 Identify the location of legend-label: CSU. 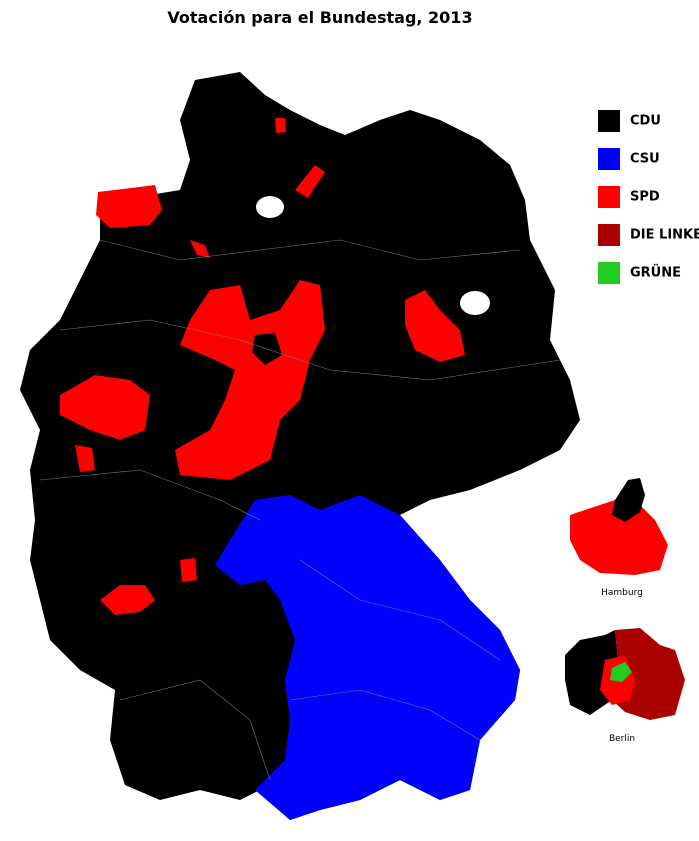
(645, 159).